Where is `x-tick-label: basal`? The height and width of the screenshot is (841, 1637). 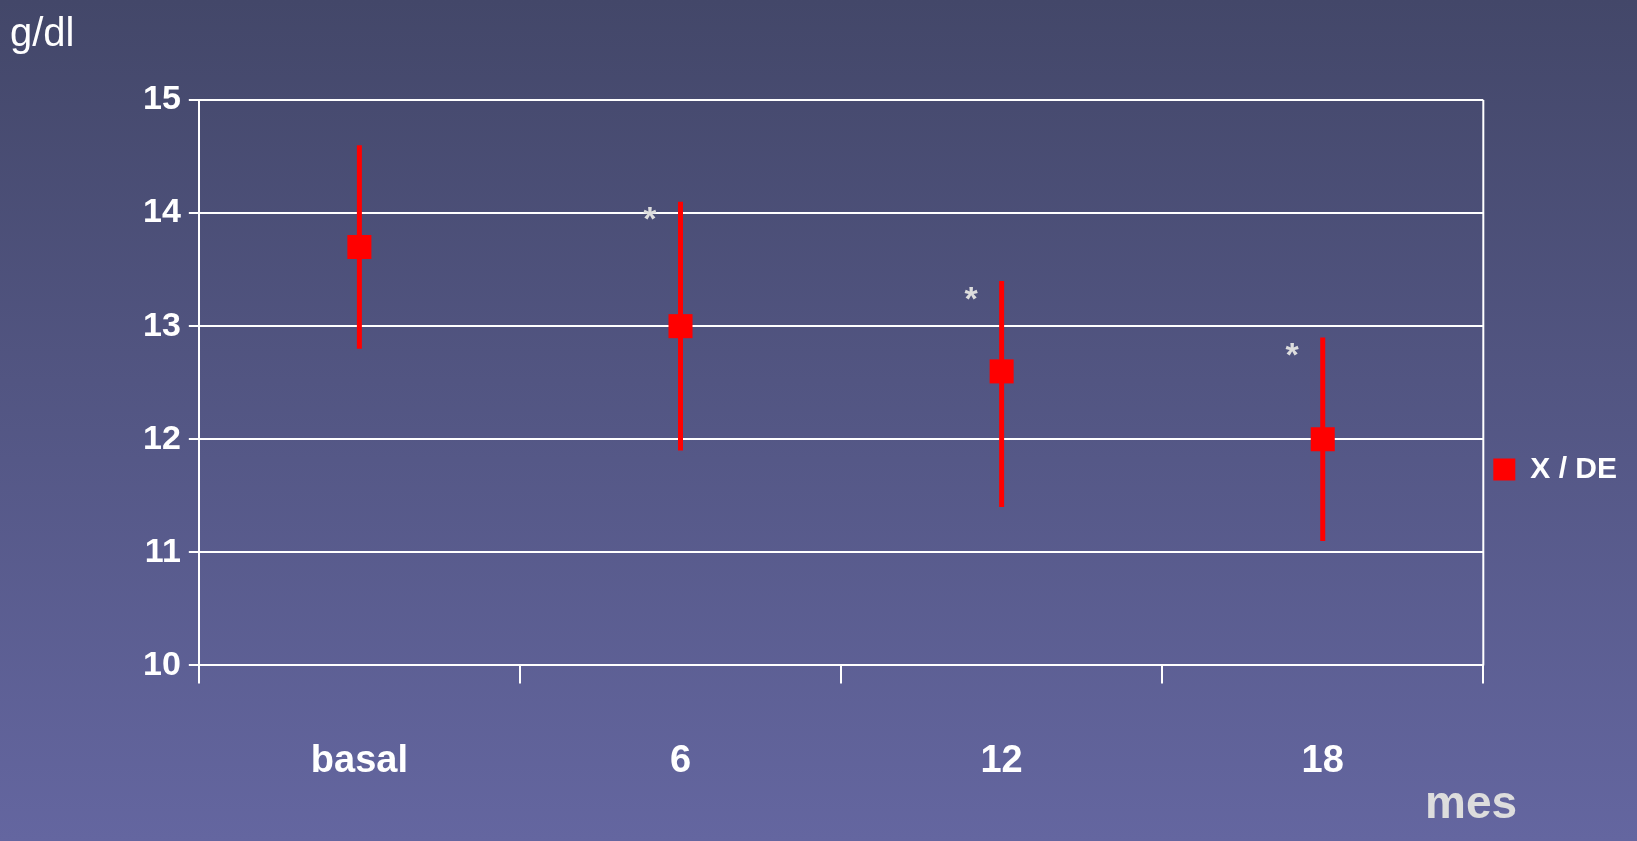 x-tick-label: basal is located at coordinates (359, 758).